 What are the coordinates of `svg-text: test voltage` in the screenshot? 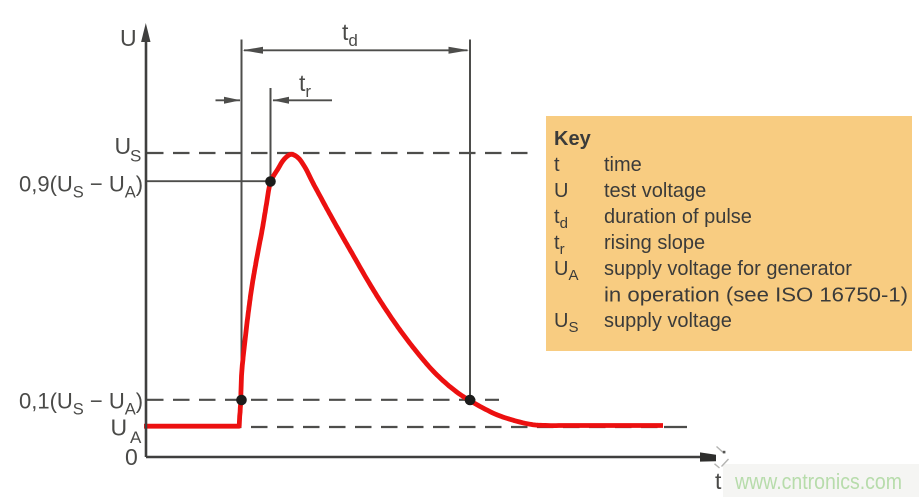 It's located at (655, 191).